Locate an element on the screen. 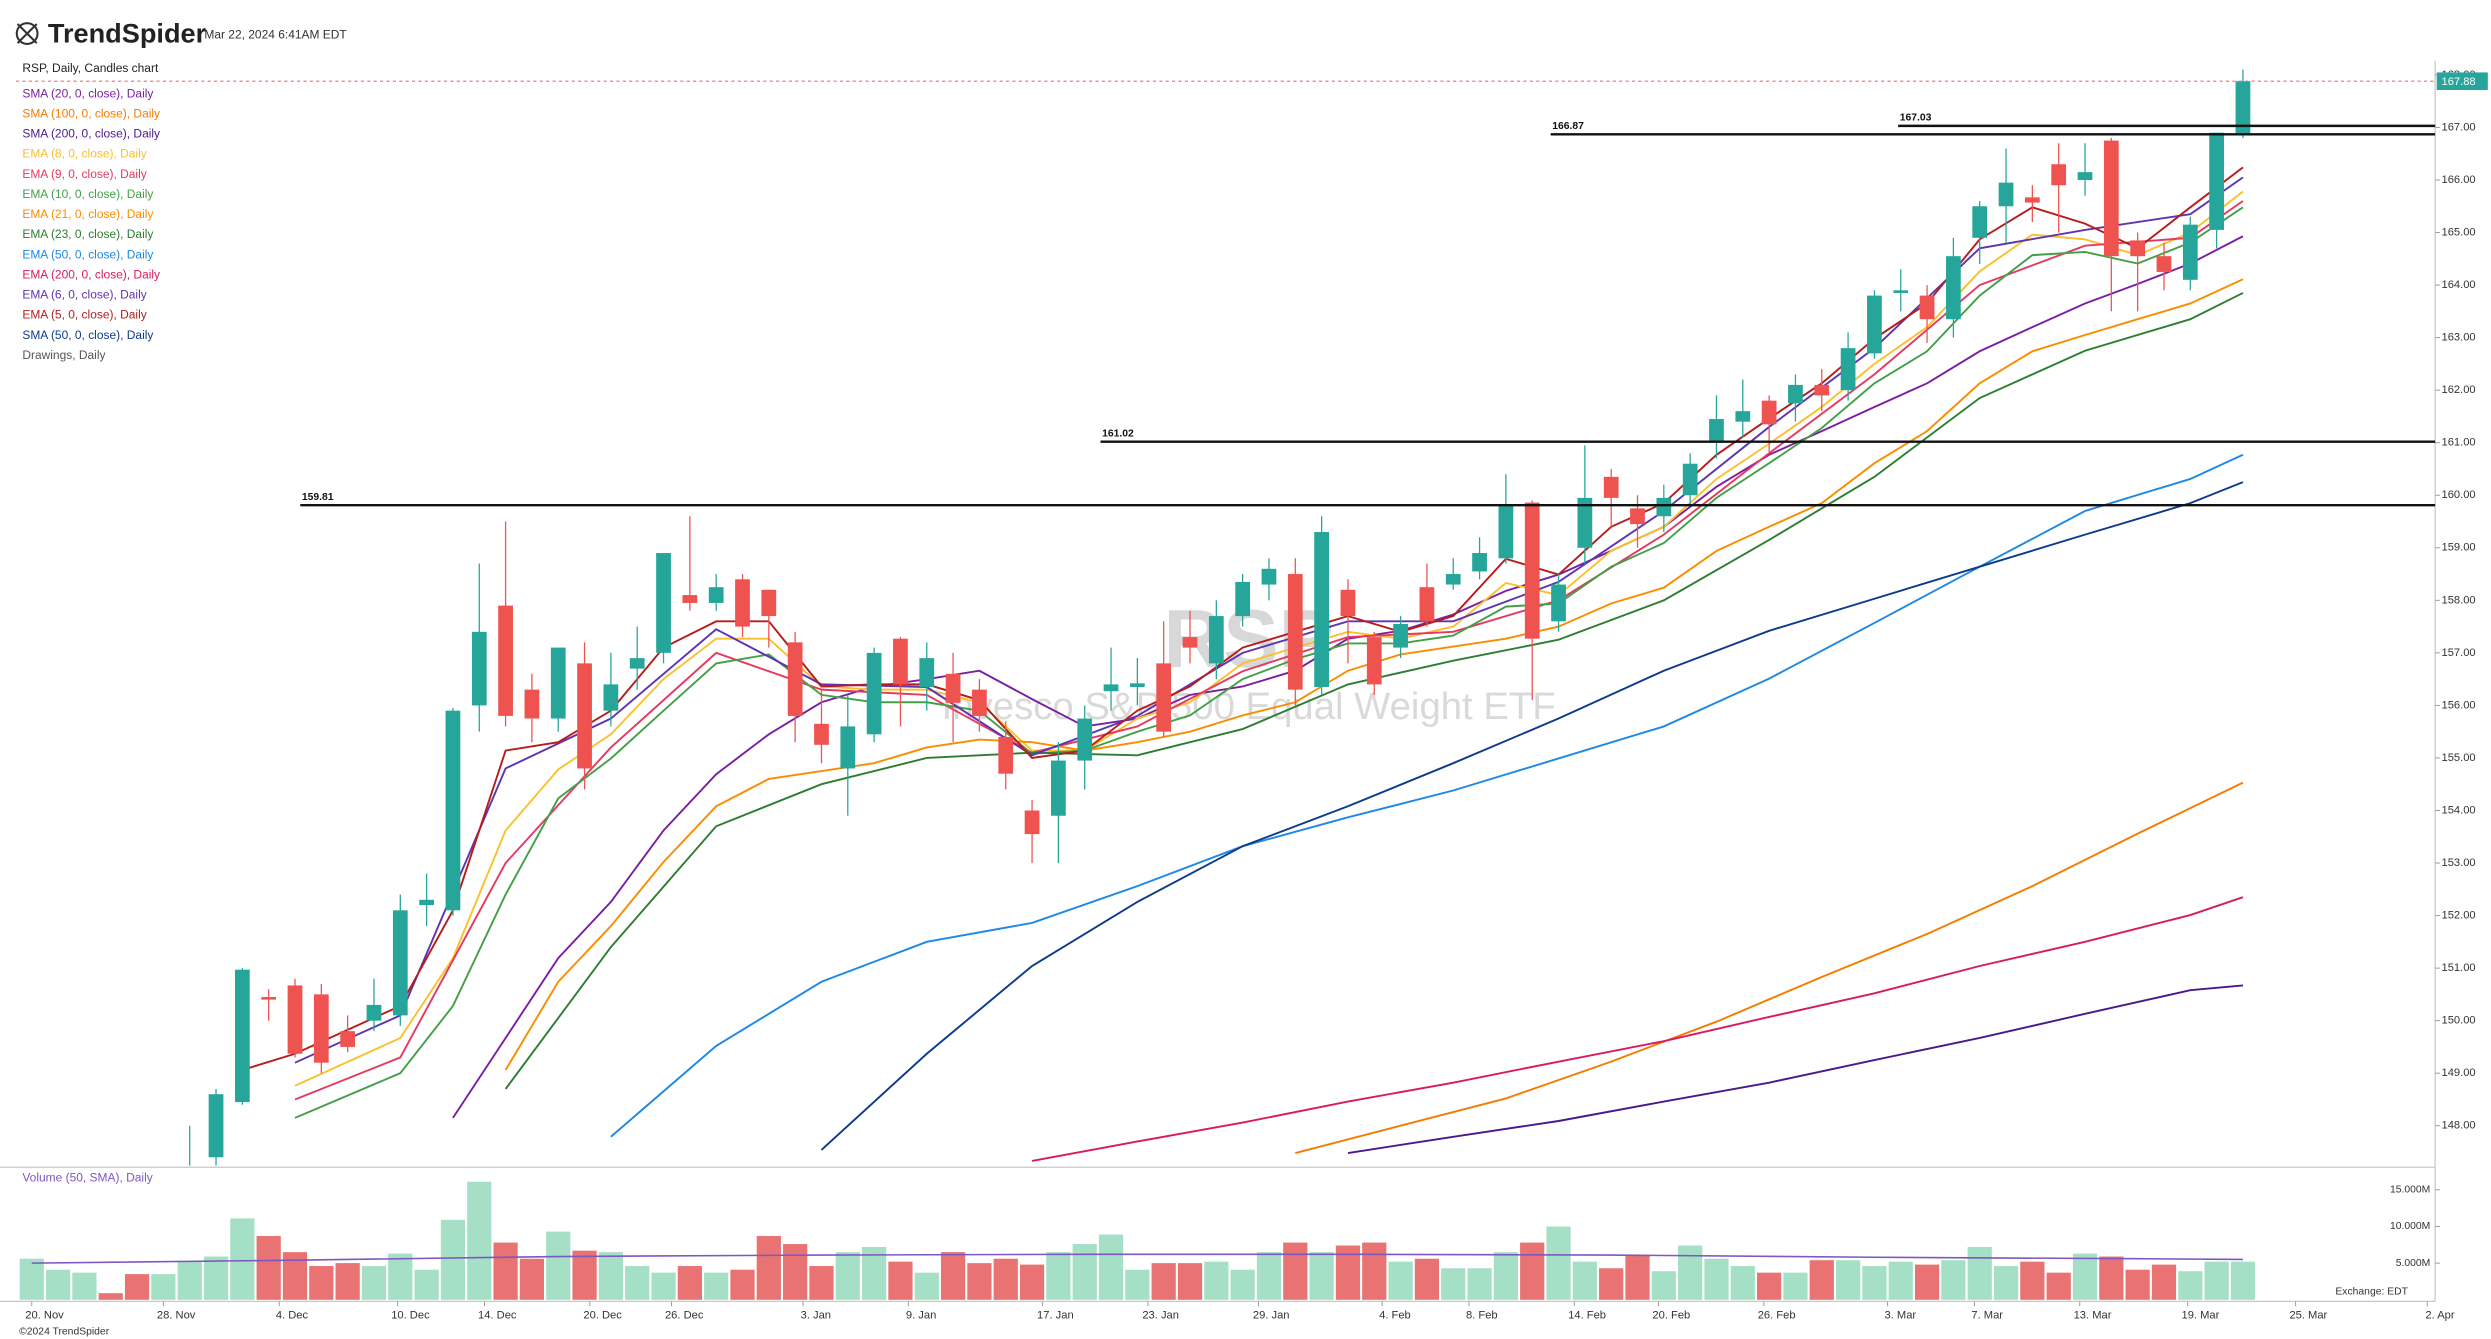  x-tick-label: 29. Jan is located at coordinates (1271, 1316).